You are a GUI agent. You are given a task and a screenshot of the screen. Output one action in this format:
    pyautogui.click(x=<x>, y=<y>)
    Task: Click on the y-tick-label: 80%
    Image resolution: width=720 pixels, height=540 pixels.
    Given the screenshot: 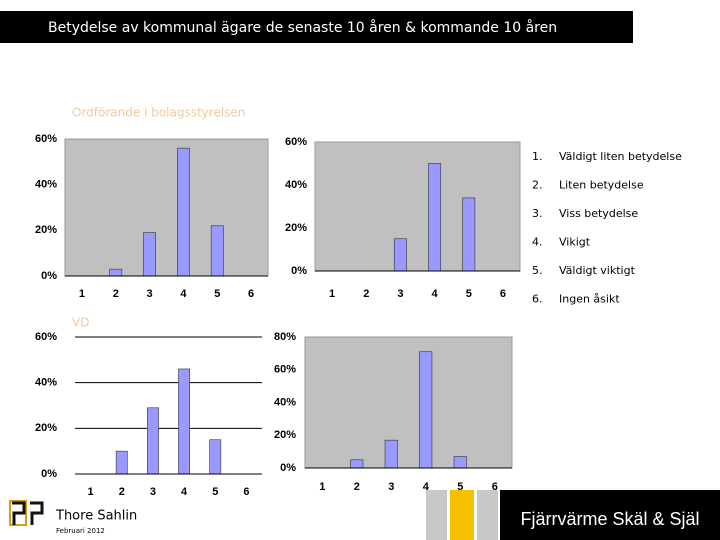 What is the action you would take?
    pyautogui.click(x=285, y=337)
    